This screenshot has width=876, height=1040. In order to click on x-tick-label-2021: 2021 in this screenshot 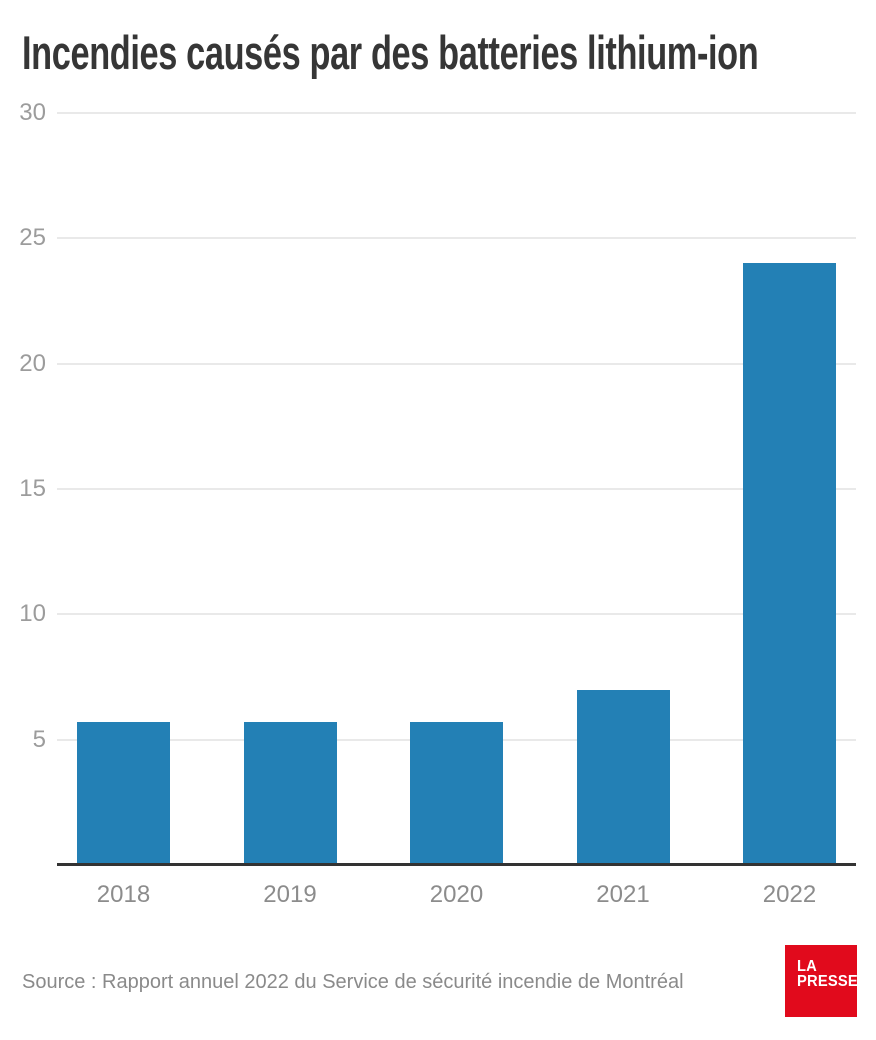, I will do `click(623, 894)`.